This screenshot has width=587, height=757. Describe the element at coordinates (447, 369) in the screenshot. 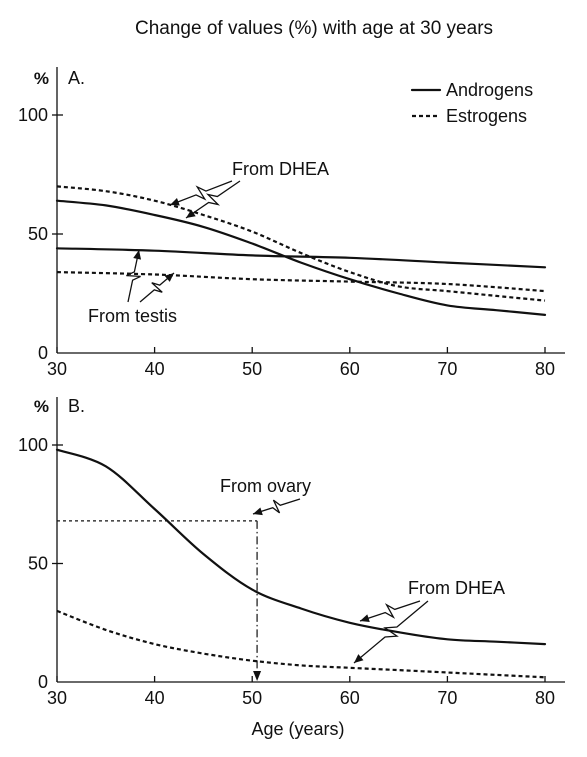

I see `x-tick-label-a: 70` at that location.